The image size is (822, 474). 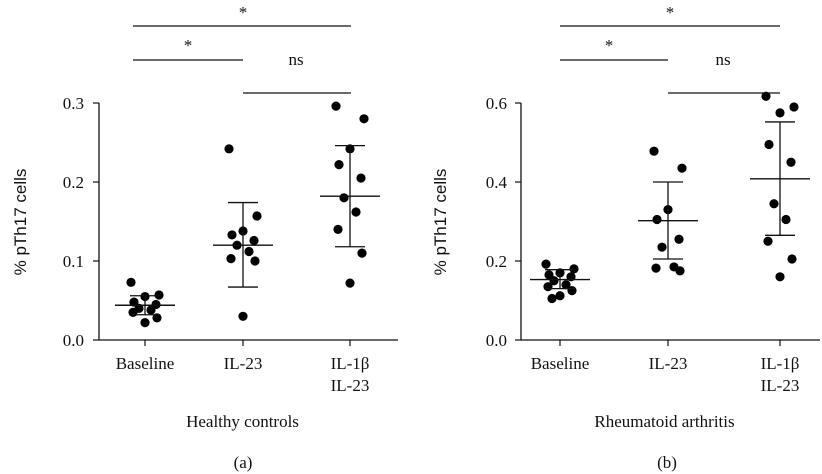 What do you see at coordinates (664, 421) in the screenshot?
I see `x-axis-title: Rheumatoid arthritis` at bounding box center [664, 421].